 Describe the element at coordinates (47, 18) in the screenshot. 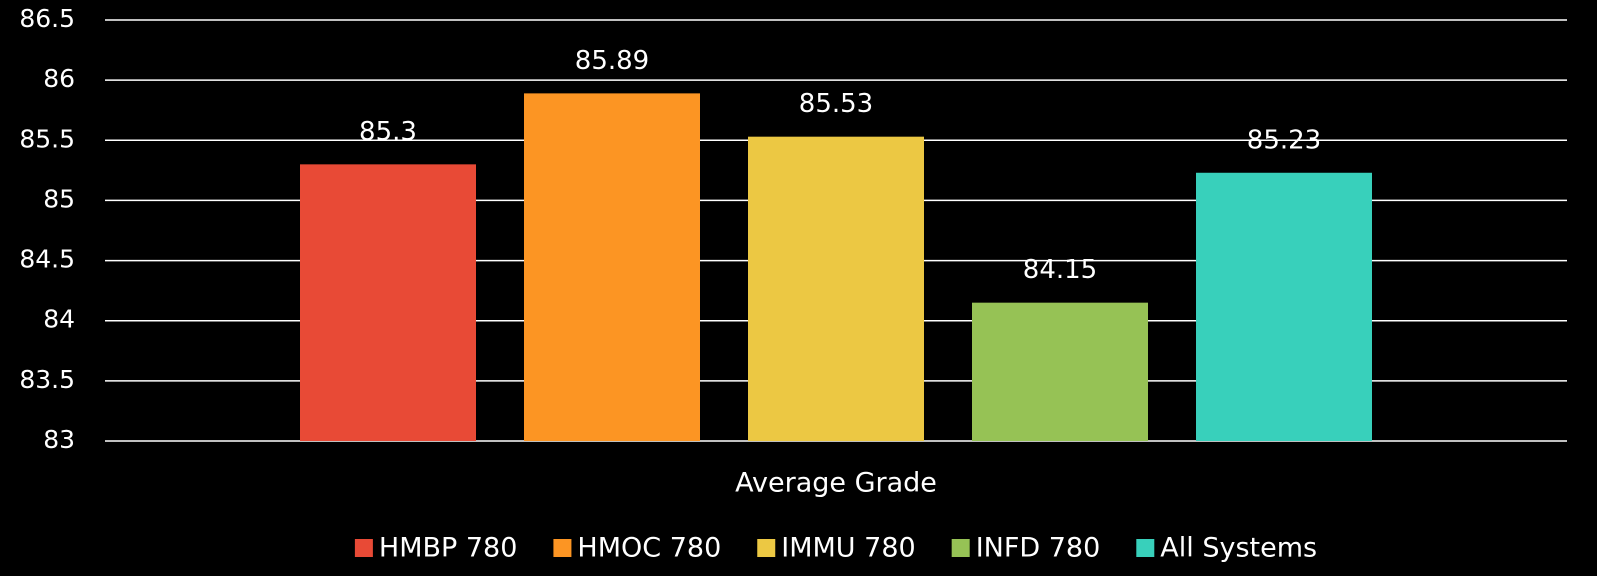

I see `y-tick-label: 86.5` at that location.